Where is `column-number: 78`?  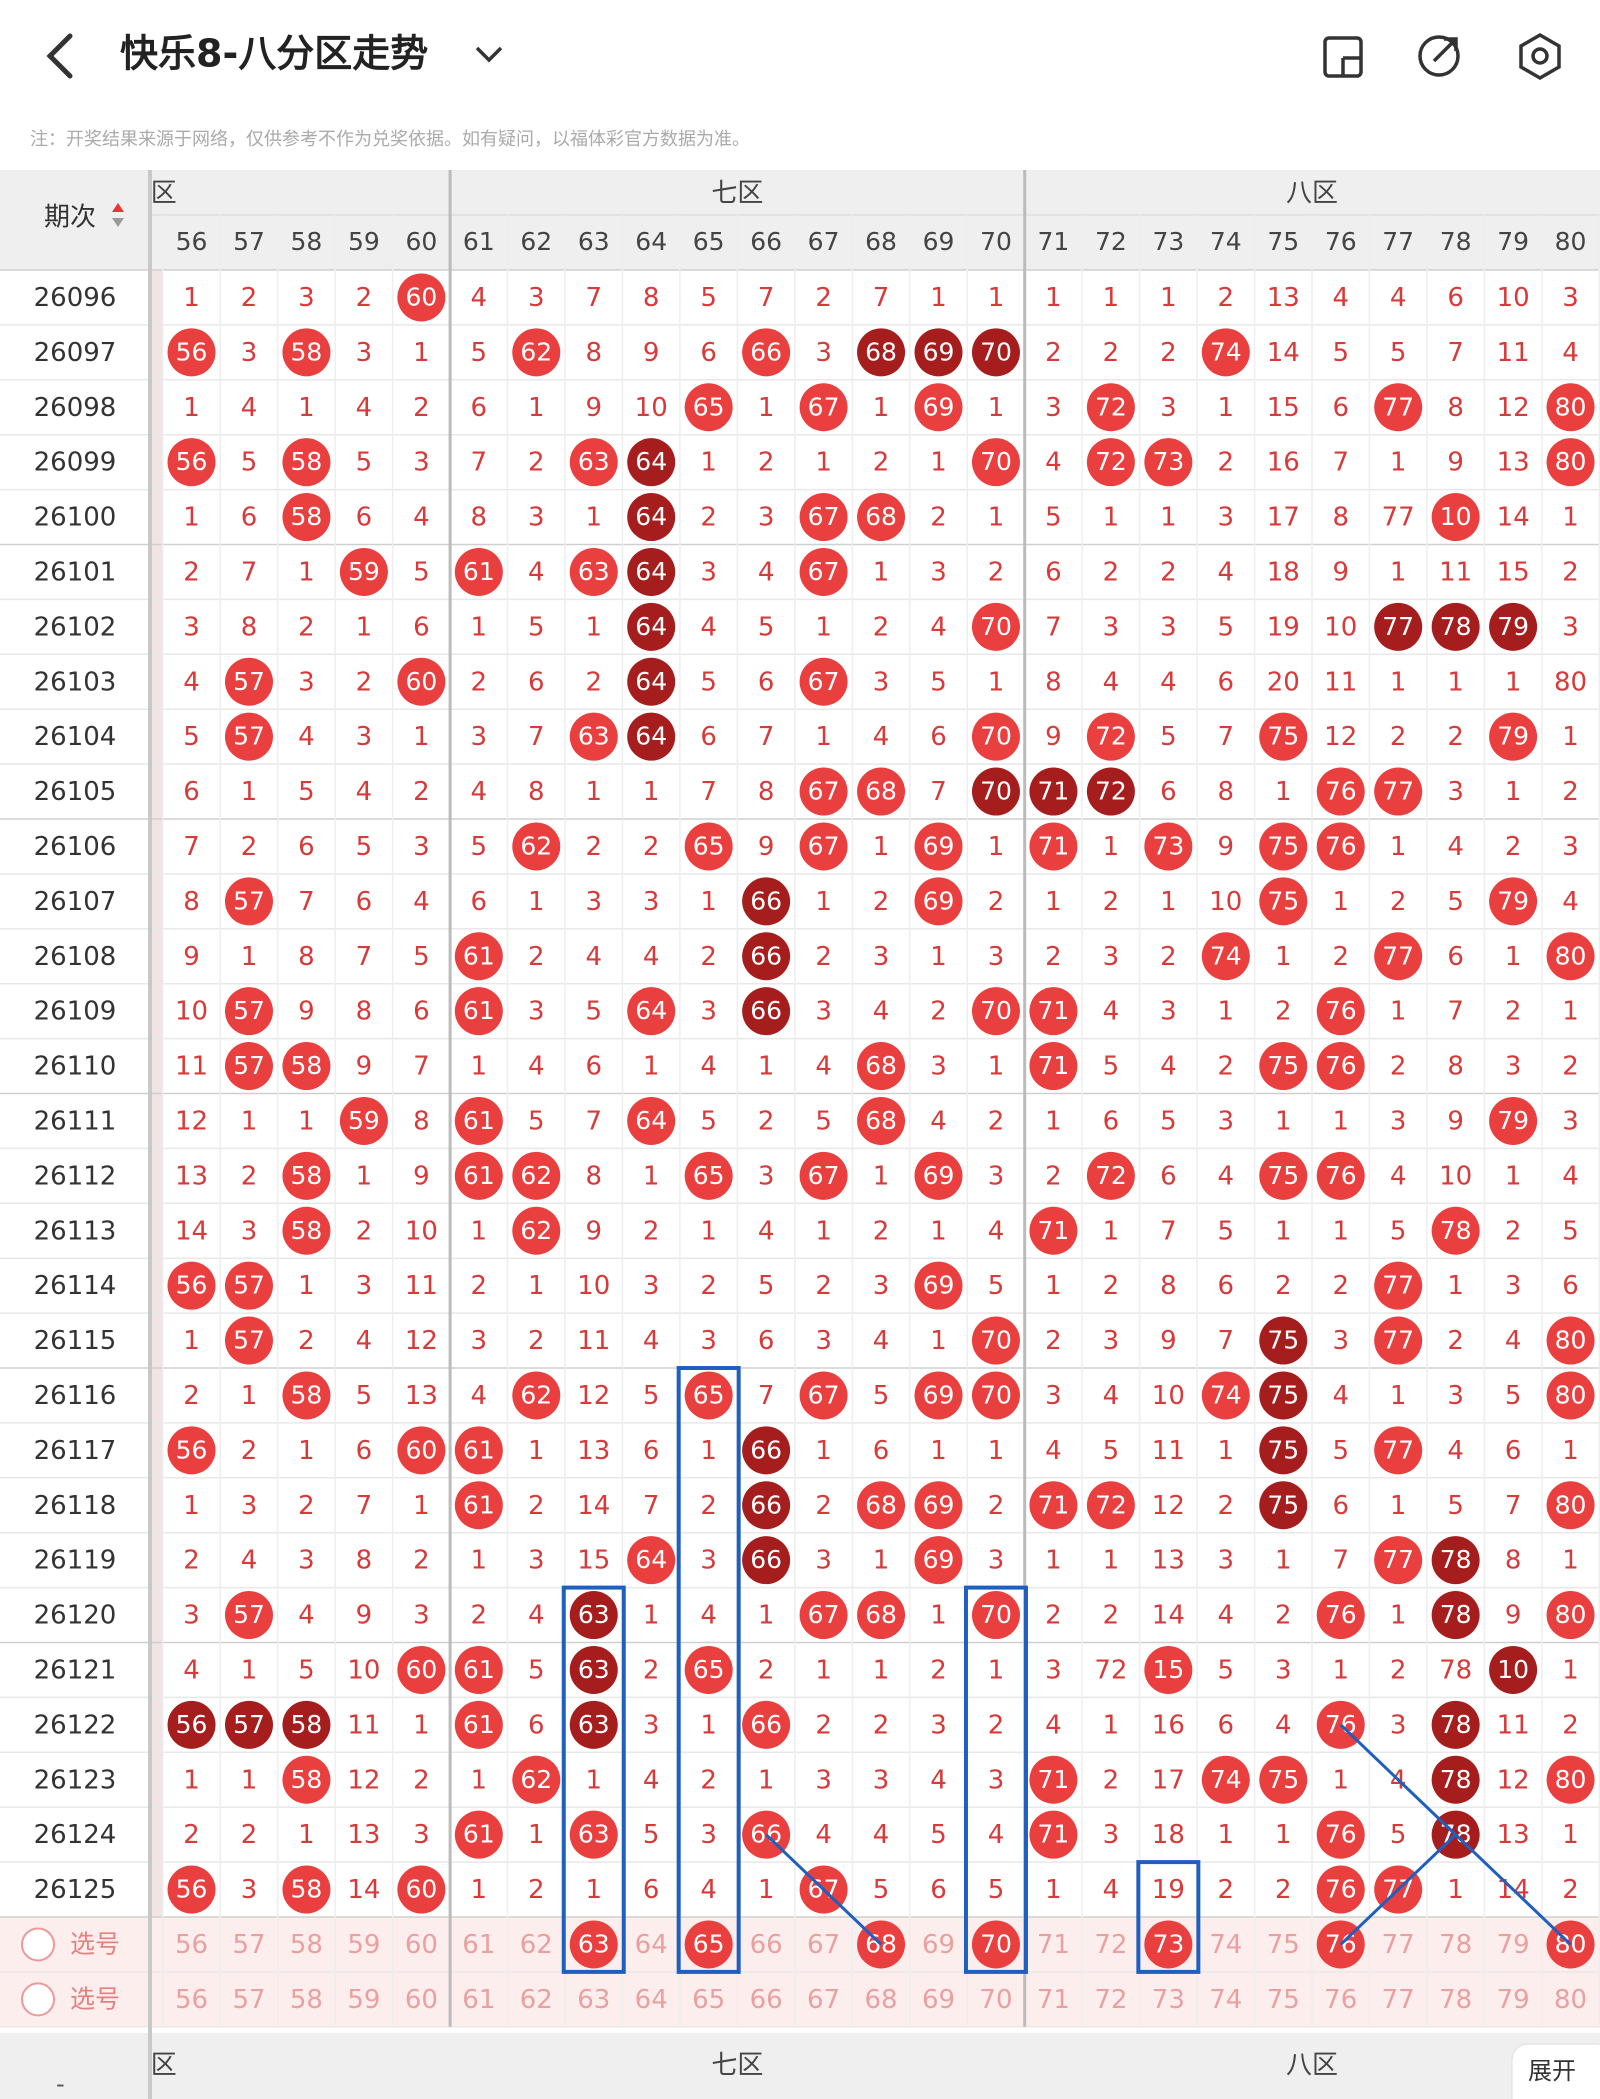
column-number: 78 is located at coordinates (1456, 241).